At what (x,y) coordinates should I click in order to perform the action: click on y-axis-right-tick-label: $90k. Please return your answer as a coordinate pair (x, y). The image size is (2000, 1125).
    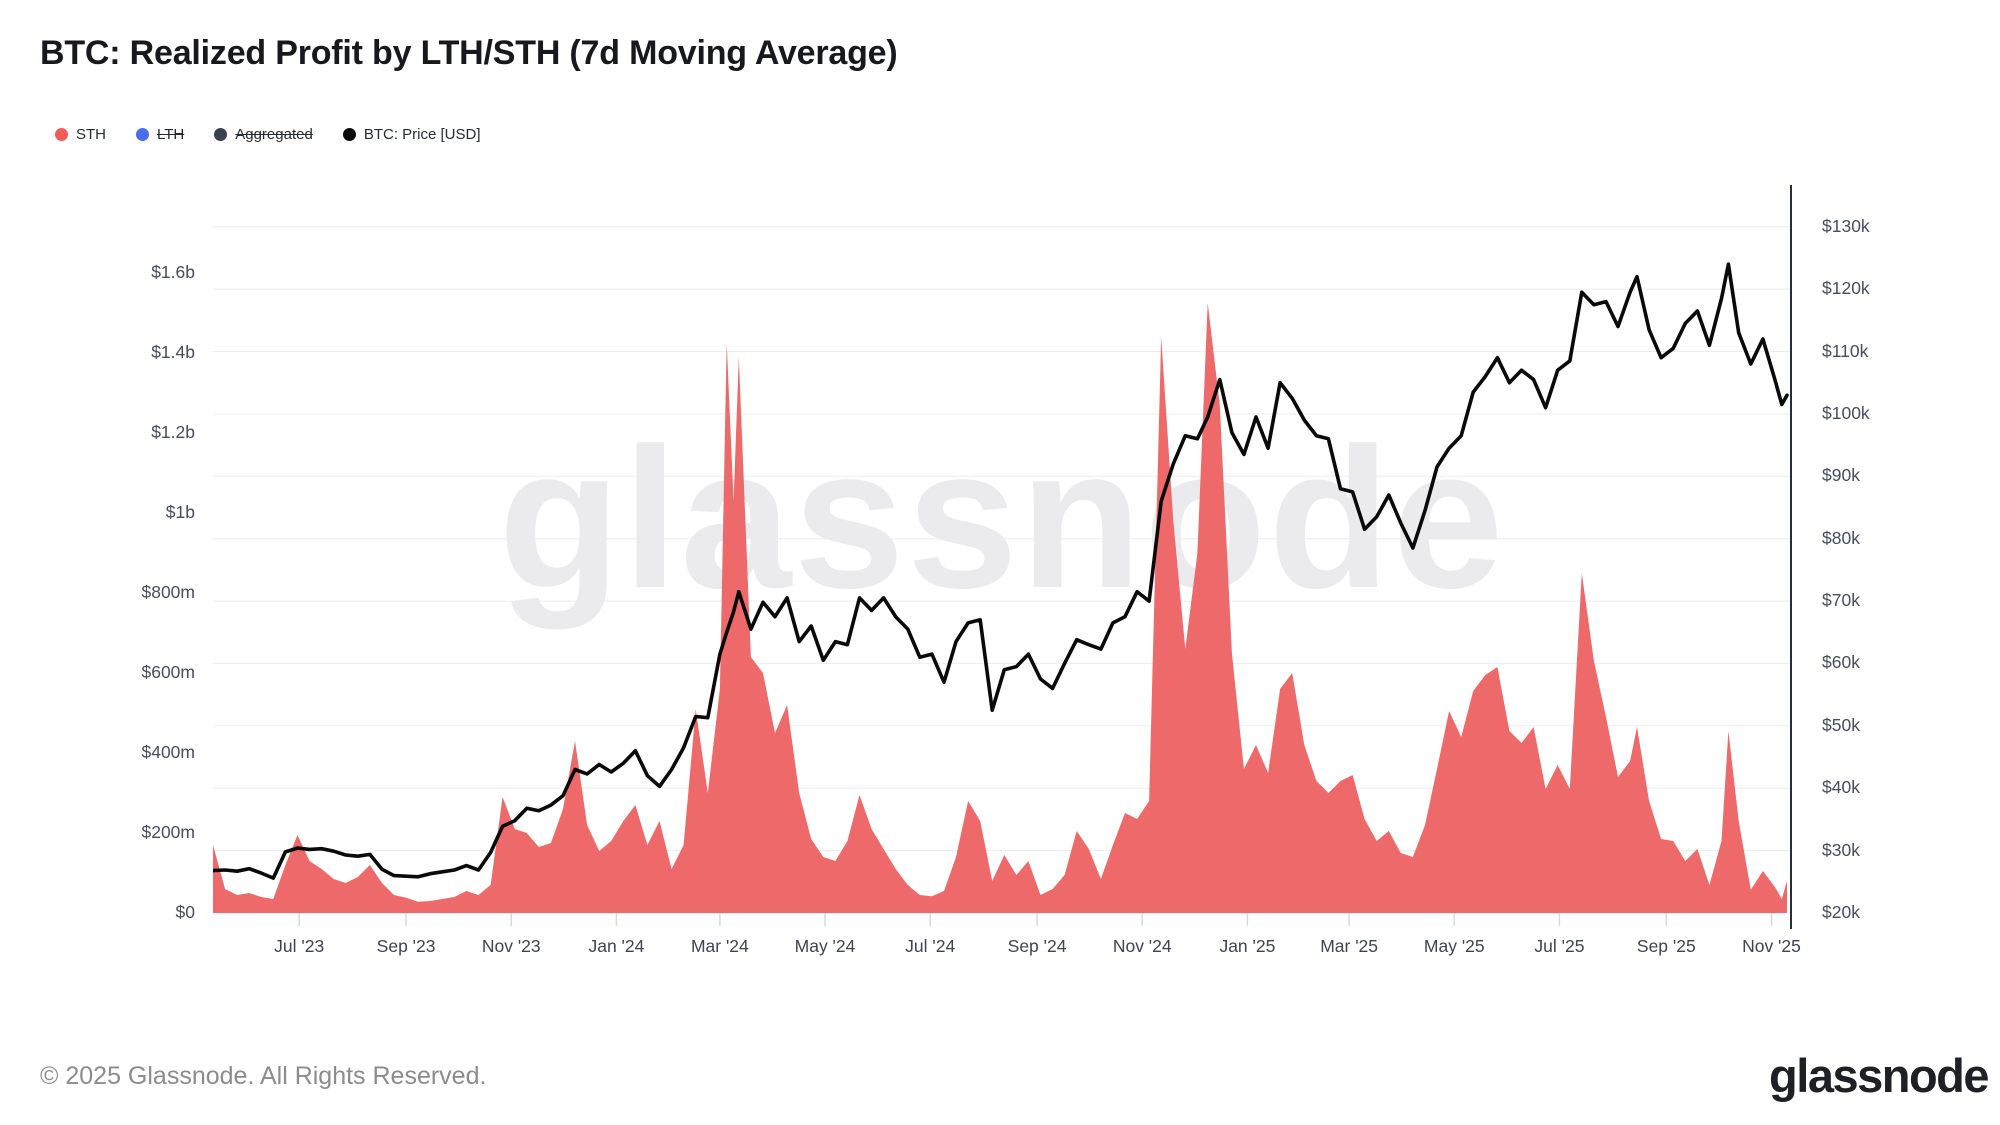
    Looking at the image, I should click on (1841, 475).